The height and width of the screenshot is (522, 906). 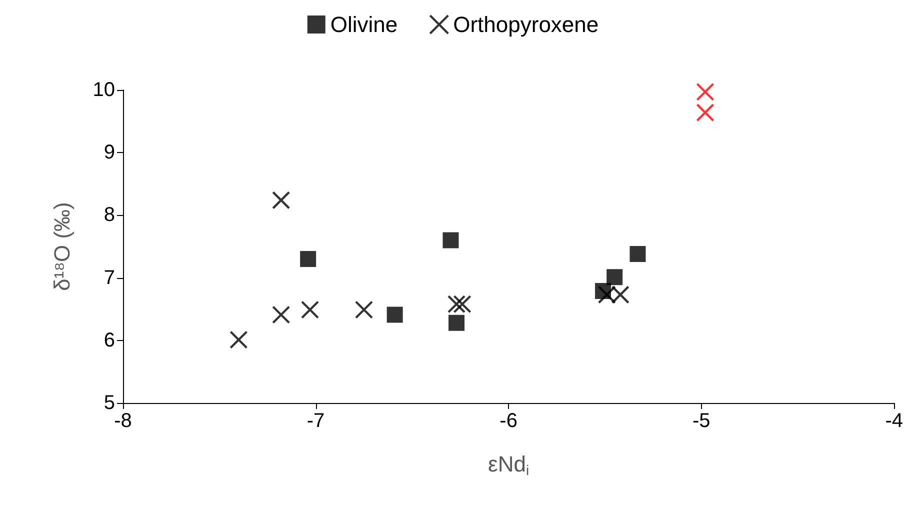 I want to click on y-tick-label: 10, so click(x=103, y=90).